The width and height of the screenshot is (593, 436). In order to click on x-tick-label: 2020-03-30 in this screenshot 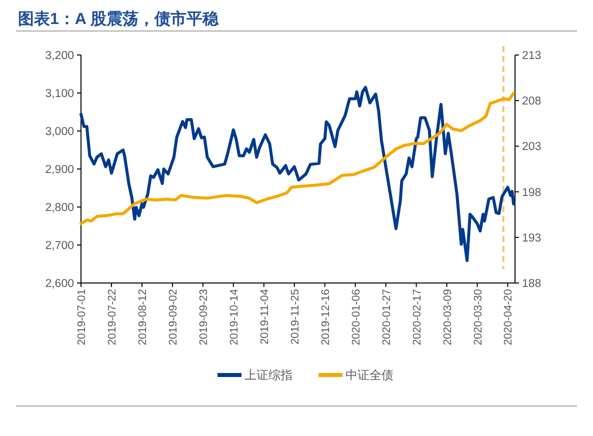, I will do `click(478, 317)`.